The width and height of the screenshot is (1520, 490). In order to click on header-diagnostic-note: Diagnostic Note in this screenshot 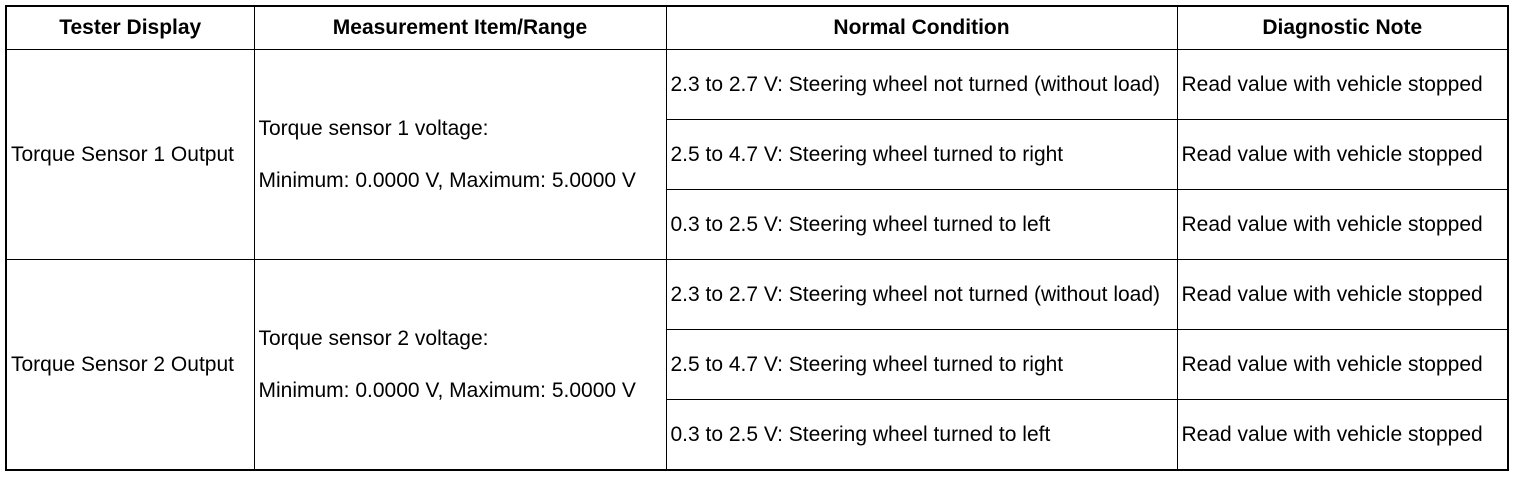, I will do `click(1342, 27)`.